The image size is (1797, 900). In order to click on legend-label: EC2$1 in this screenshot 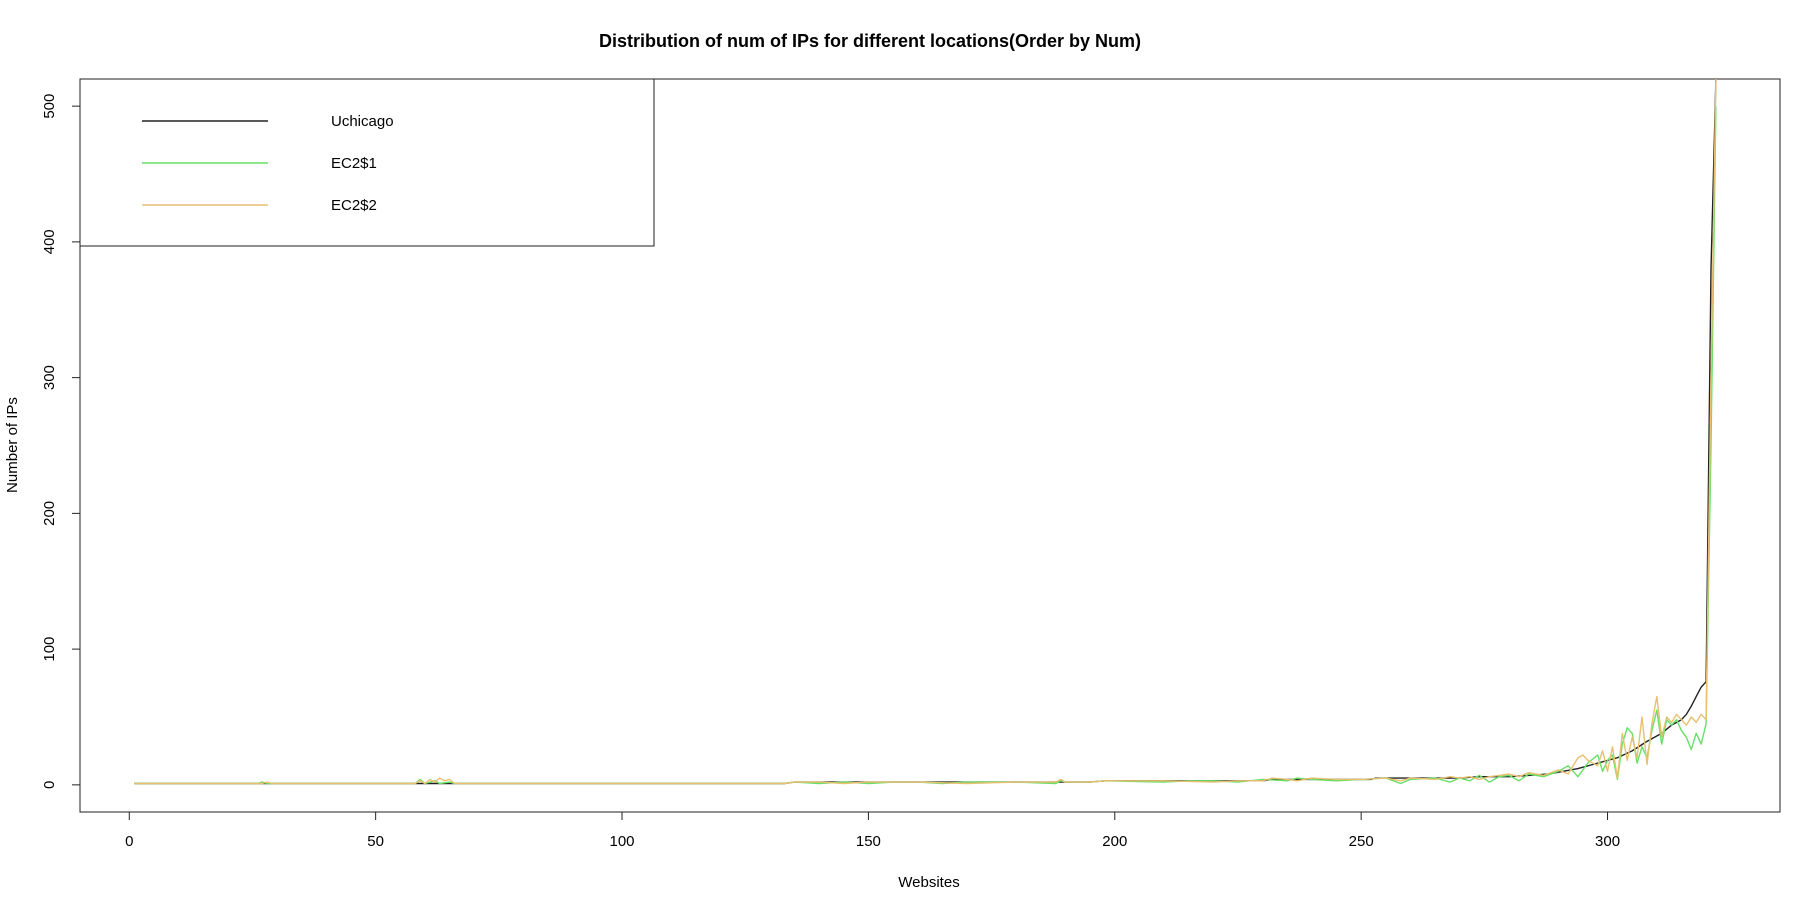, I will do `click(354, 163)`.